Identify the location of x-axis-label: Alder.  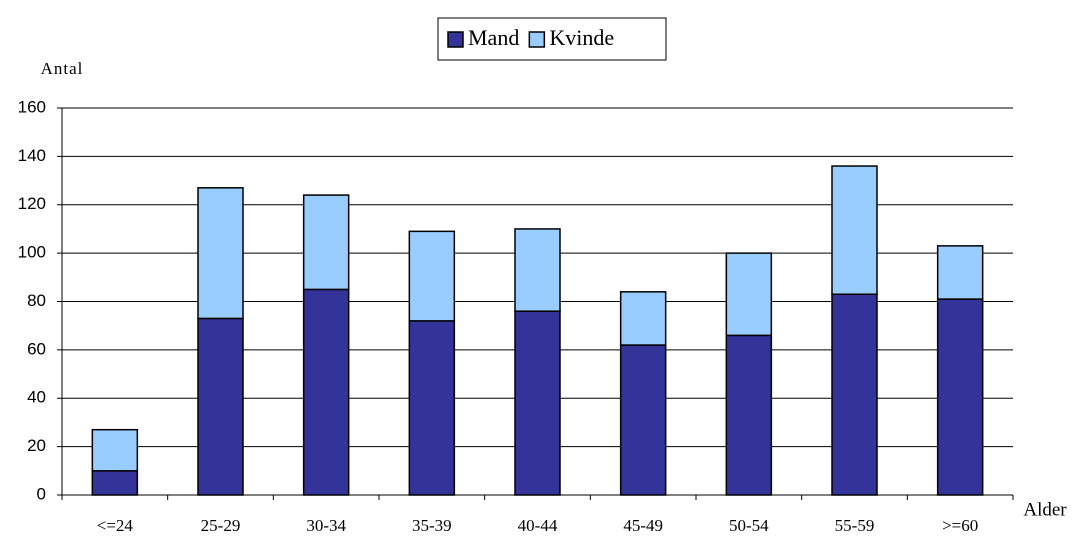
(1045, 509).